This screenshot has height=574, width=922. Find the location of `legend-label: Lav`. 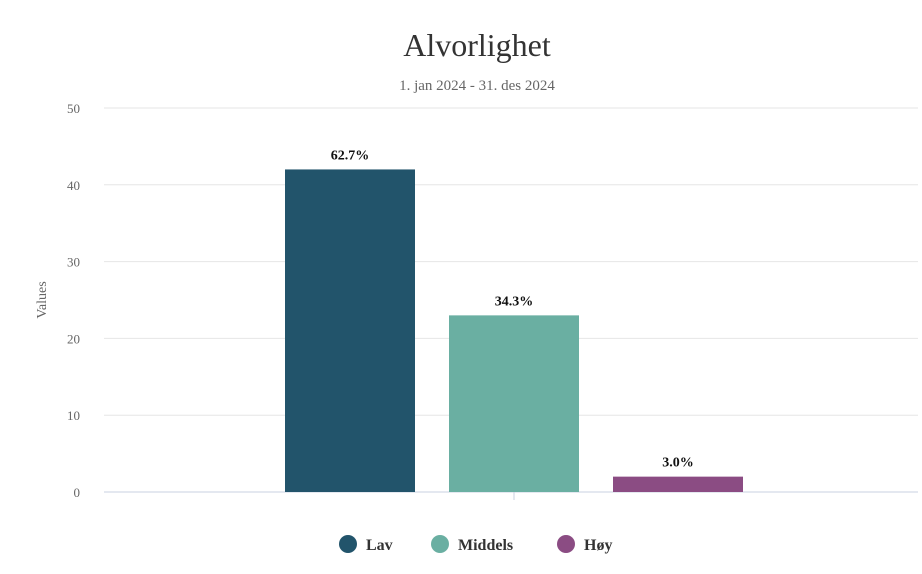

legend-label: Lav is located at coordinates (379, 545).